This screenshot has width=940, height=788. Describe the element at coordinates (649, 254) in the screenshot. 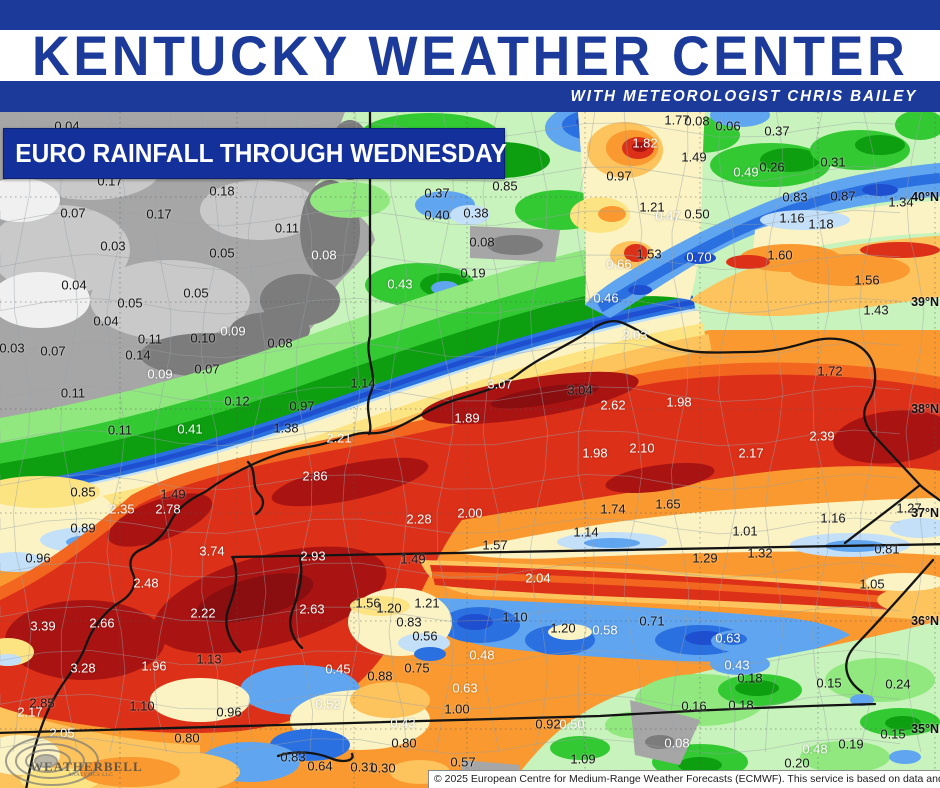

I see `map-value-label: 1.53` at that location.